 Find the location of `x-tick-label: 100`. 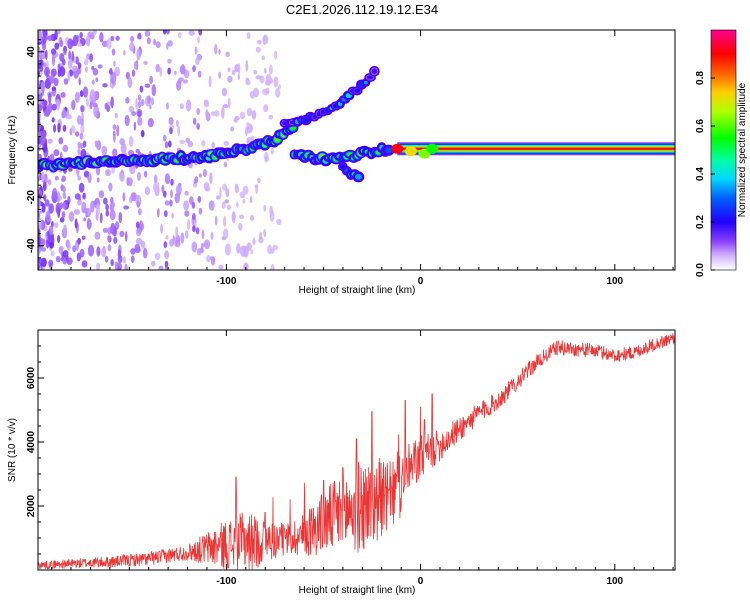

x-tick-label: 100 is located at coordinates (614, 281).